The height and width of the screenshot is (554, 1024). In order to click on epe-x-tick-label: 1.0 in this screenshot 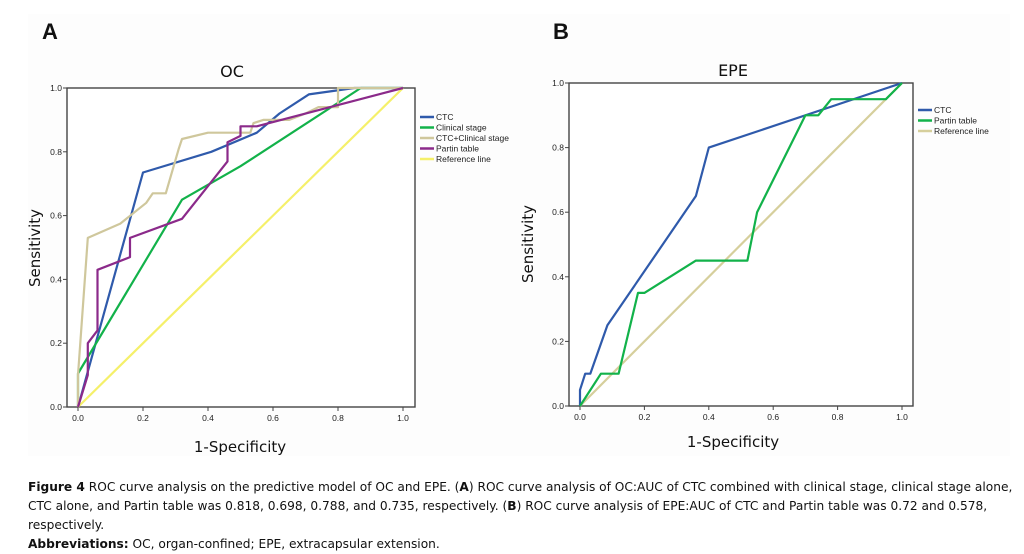, I will do `click(902, 417)`.